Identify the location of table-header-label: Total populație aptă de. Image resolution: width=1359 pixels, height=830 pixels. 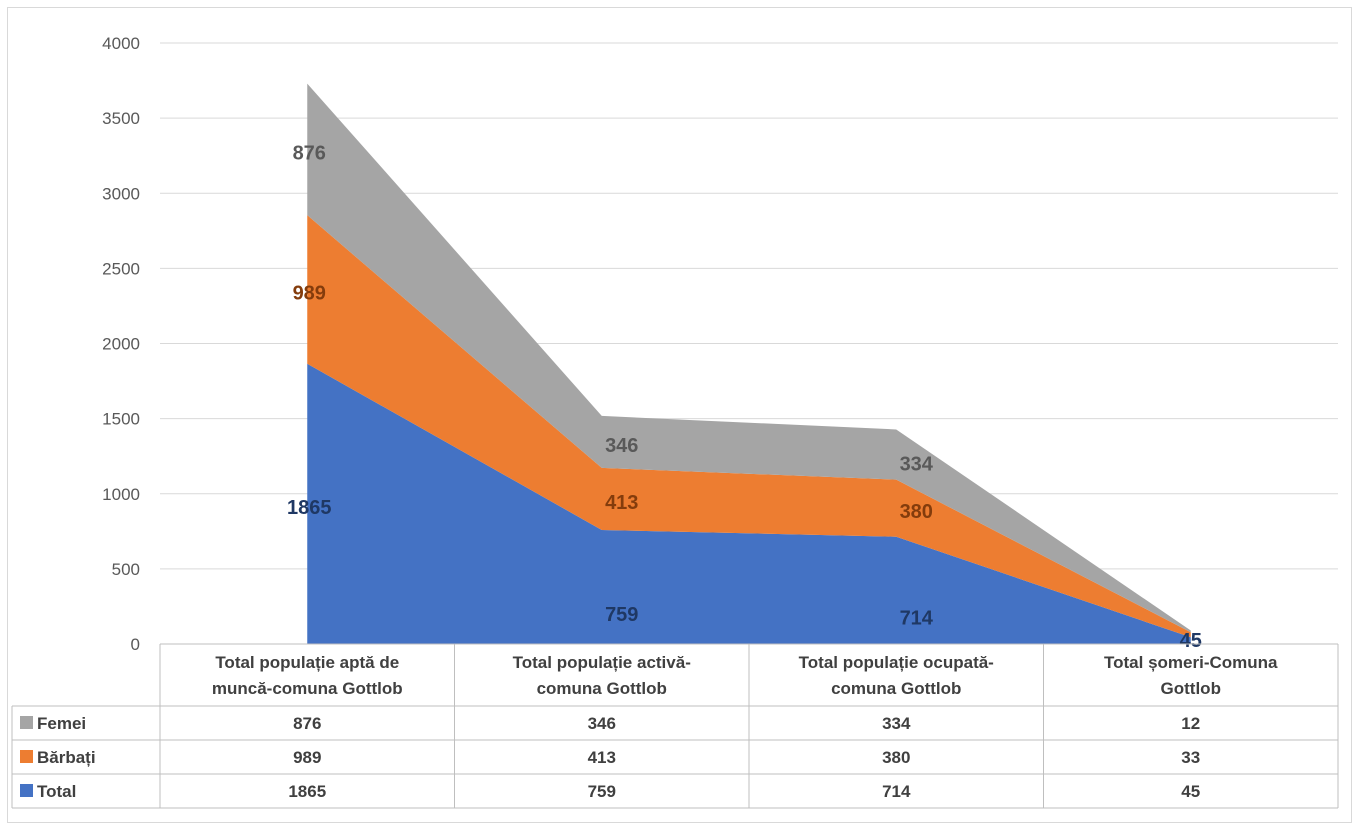
(307, 662).